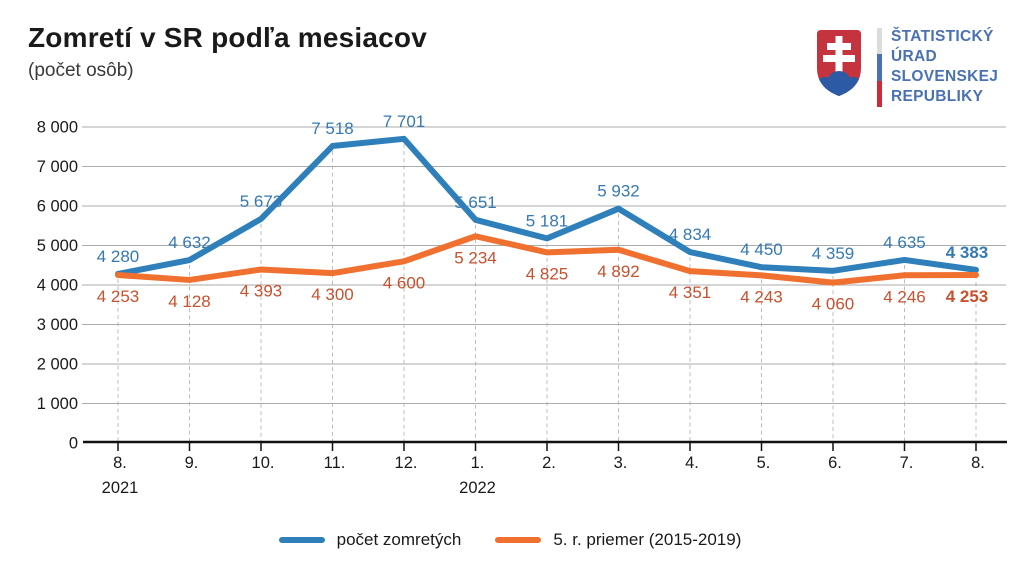 The height and width of the screenshot is (573, 1020). What do you see at coordinates (618, 271) in the screenshot?
I see `data-label: 4 892` at bounding box center [618, 271].